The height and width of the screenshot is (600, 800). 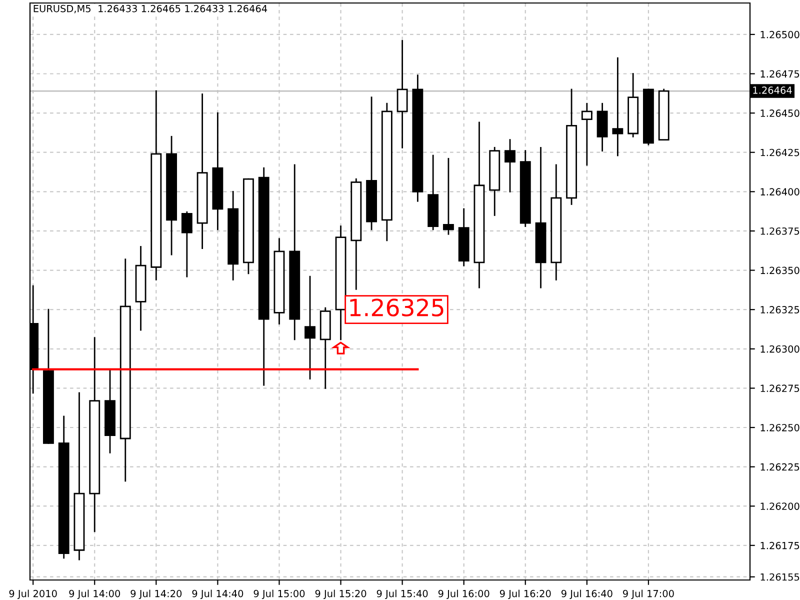 What do you see at coordinates (156, 595) in the screenshot?
I see `x-tick-label: 9 Jul 14:20` at bounding box center [156, 595].